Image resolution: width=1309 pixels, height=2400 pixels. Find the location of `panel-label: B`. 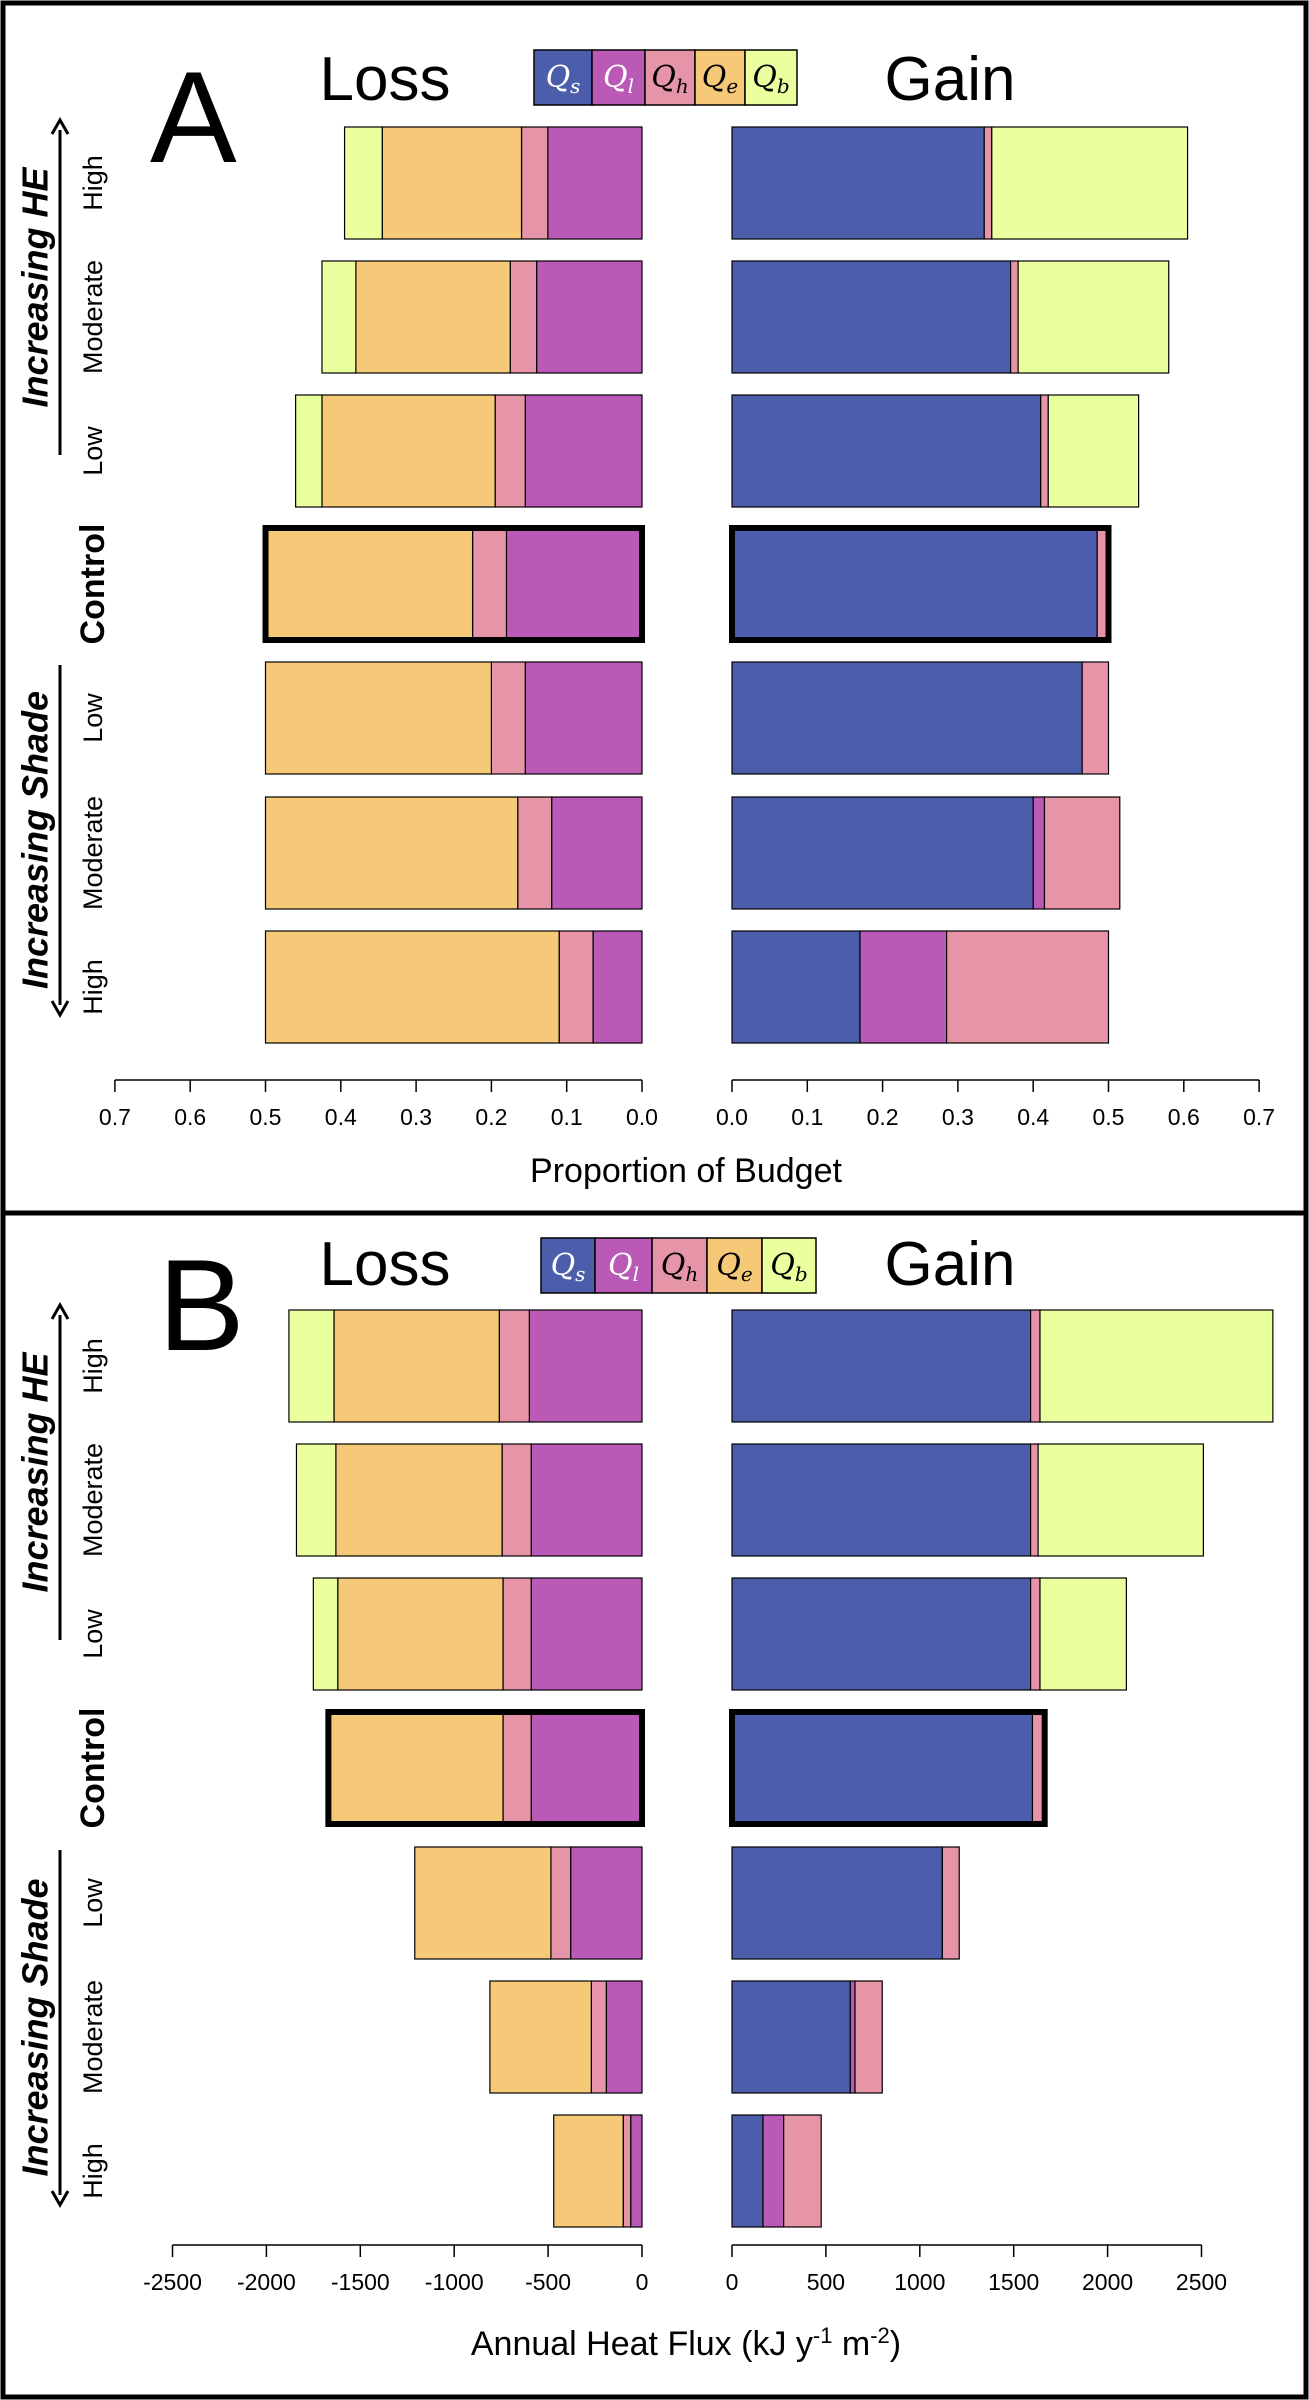

panel-label: B is located at coordinates (201, 1305).